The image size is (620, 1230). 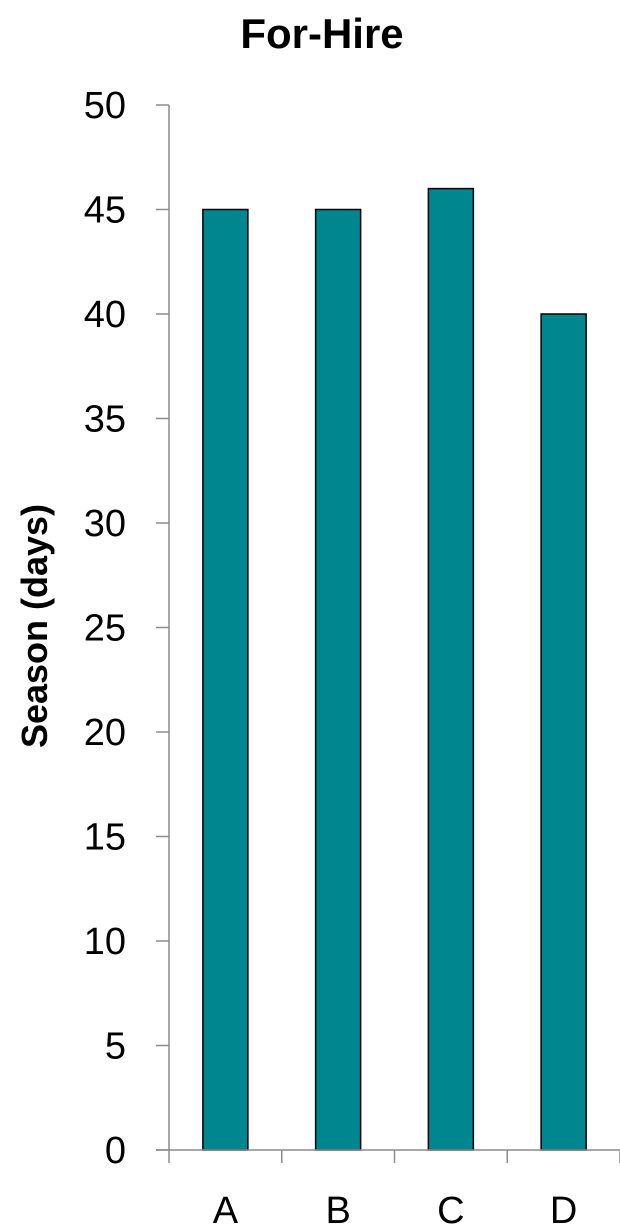 What do you see at coordinates (321, 33) in the screenshot?
I see `chart-title: For-Hire` at bounding box center [321, 33].